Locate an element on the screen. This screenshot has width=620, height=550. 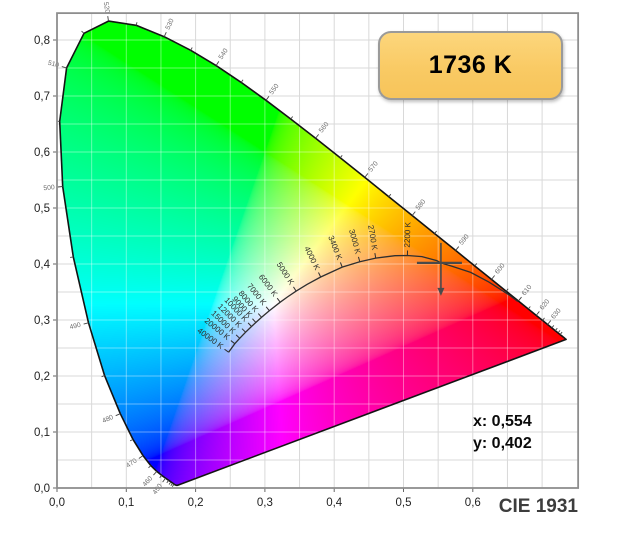
marker-arrow-icon is located at coordinates (441, 291).